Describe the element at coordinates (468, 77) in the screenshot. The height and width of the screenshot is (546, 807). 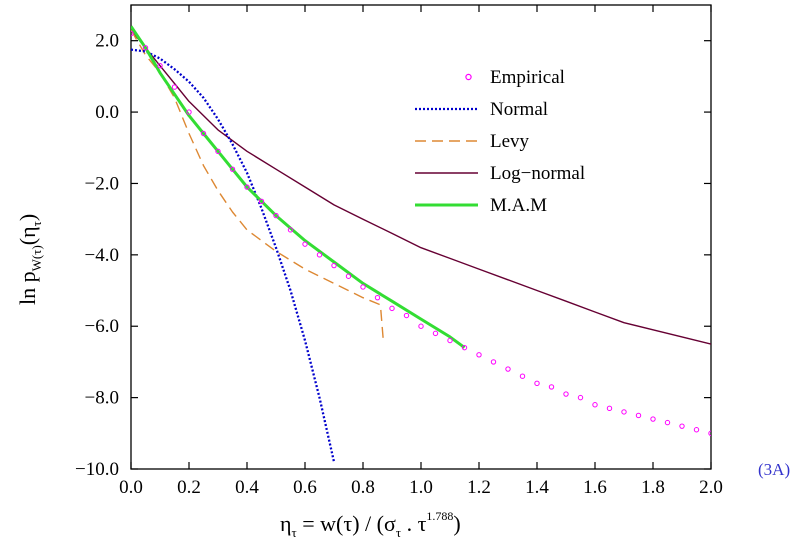
I see `legend-marker-empirical` at that location.